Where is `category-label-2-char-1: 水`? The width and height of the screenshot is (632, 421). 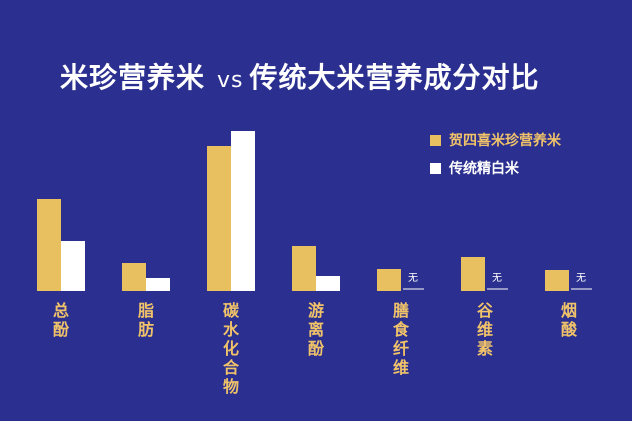 category-label-2-char-1: 水 is located at coordinates (231, 329).